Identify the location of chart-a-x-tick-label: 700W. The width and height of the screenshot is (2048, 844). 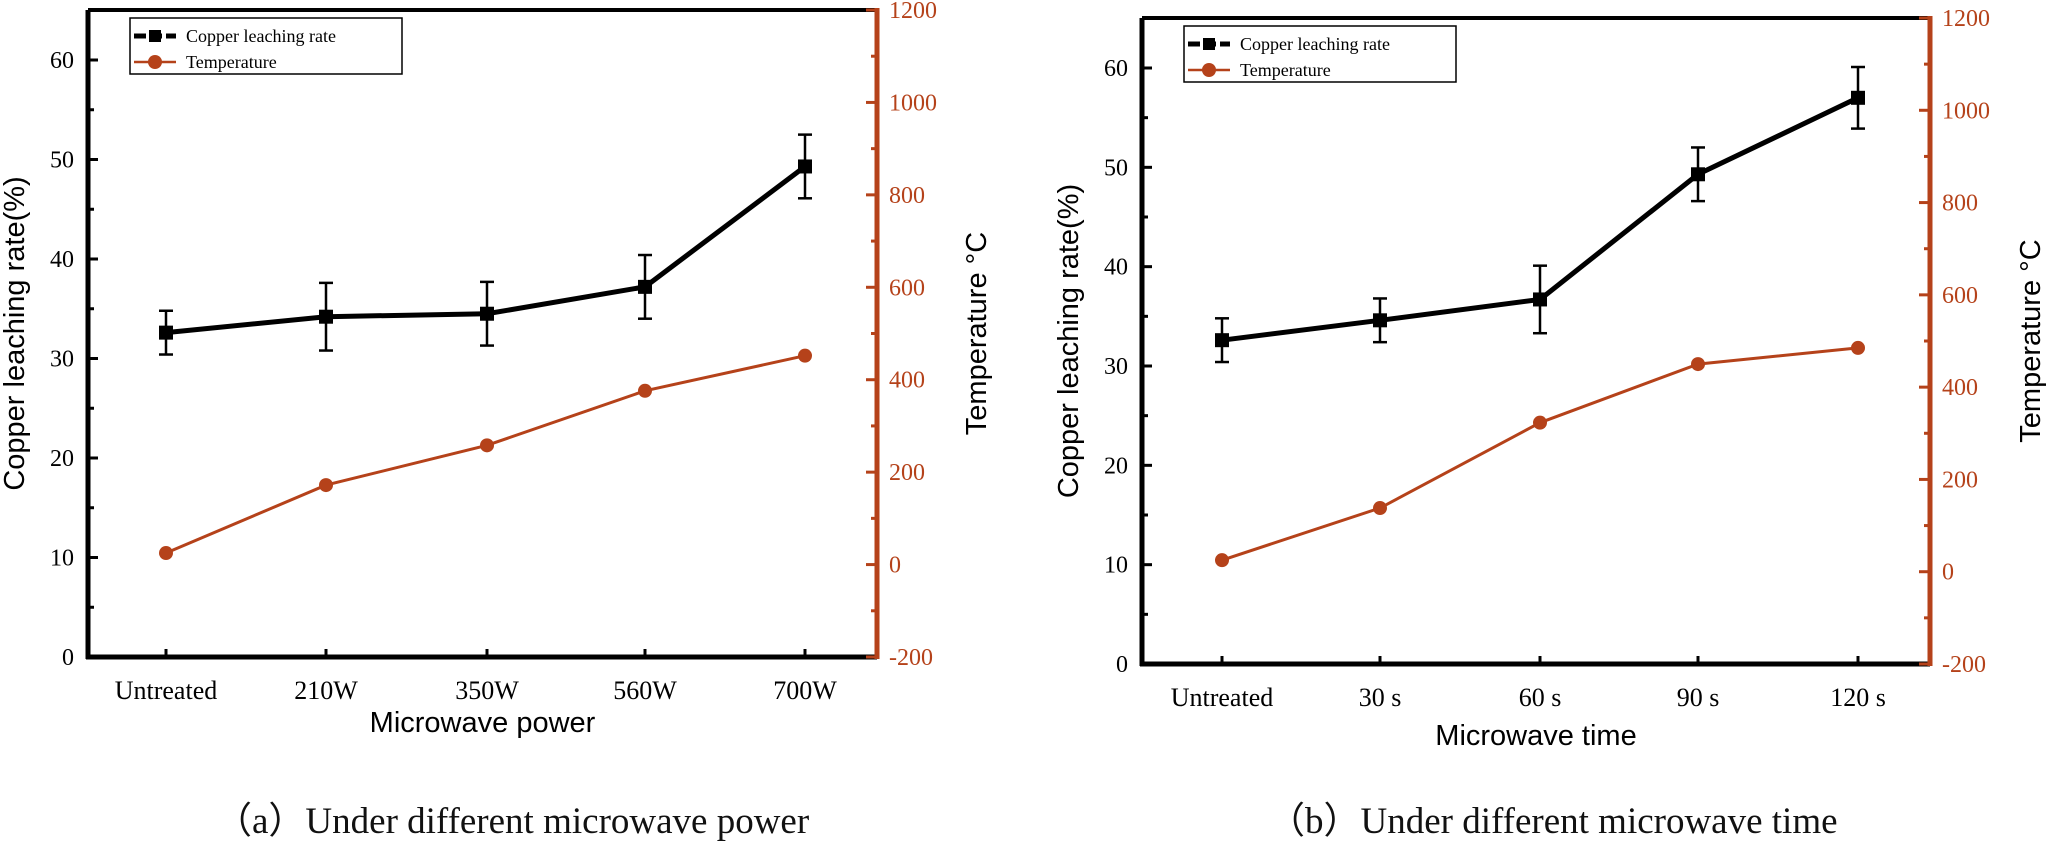
(805, 690).